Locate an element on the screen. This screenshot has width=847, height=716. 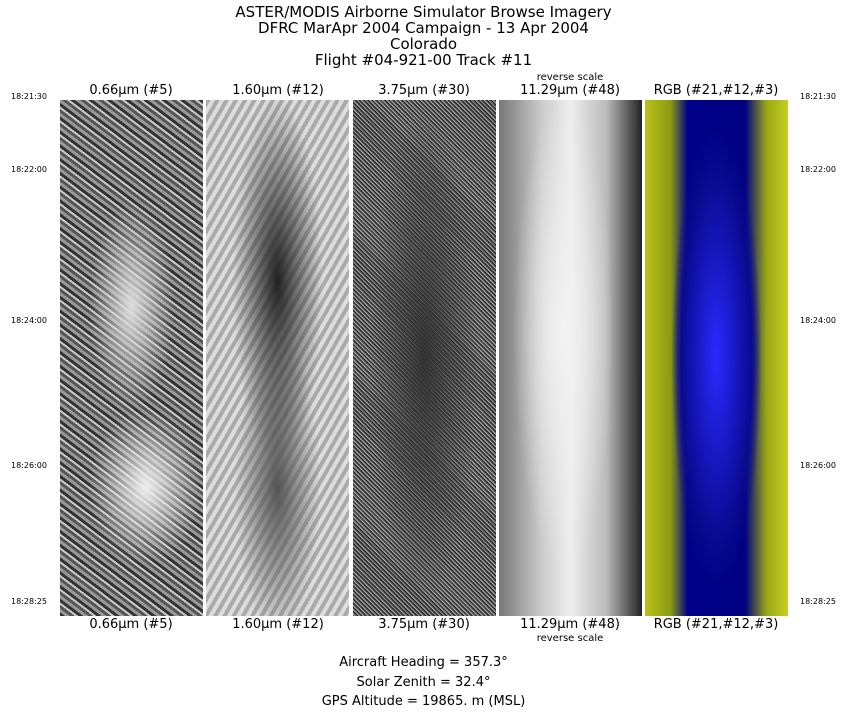
panel-label-bottom-4: 11.29μm (#48) is located at coordinates (570, 624).